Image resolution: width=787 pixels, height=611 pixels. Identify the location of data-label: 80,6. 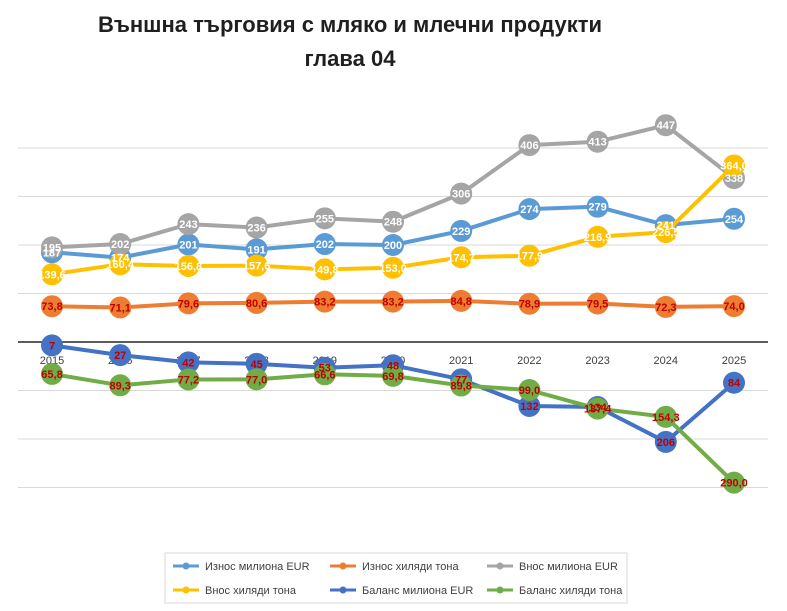
(256, 304).